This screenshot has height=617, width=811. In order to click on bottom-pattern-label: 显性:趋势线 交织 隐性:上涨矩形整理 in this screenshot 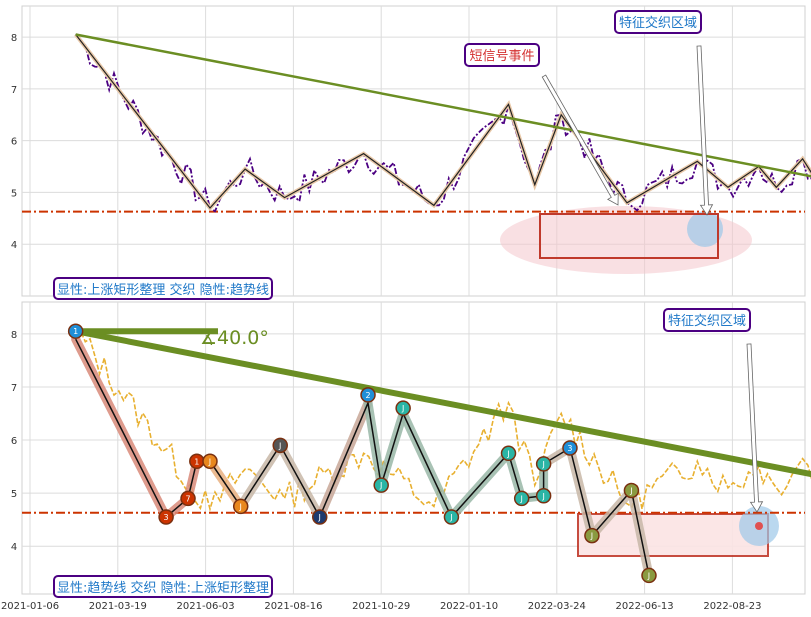, I will do `click(163, 586)`.